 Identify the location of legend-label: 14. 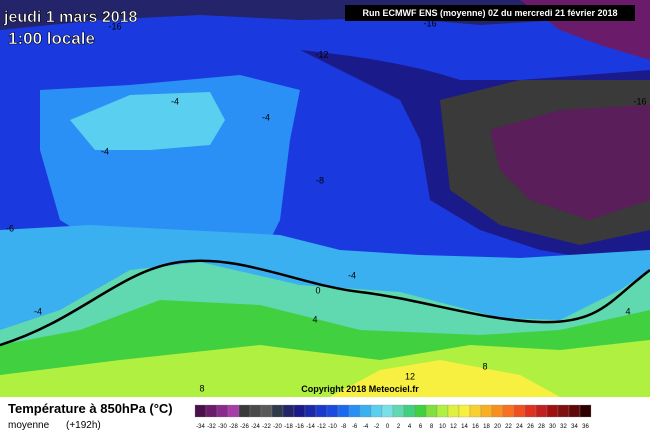
(464, 427).